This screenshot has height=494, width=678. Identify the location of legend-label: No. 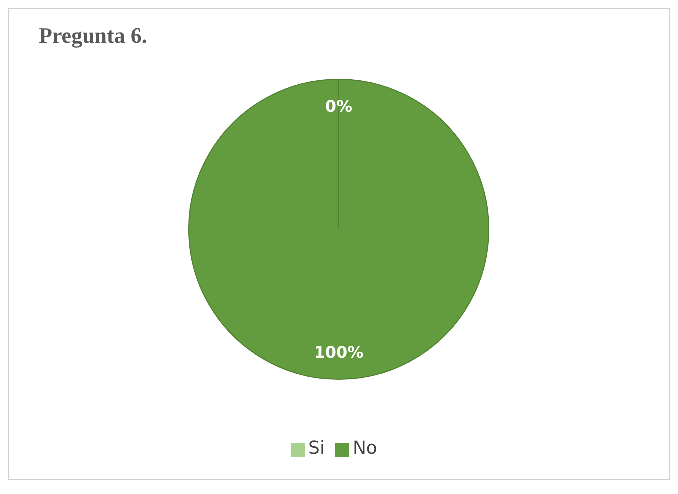
(365, 448).